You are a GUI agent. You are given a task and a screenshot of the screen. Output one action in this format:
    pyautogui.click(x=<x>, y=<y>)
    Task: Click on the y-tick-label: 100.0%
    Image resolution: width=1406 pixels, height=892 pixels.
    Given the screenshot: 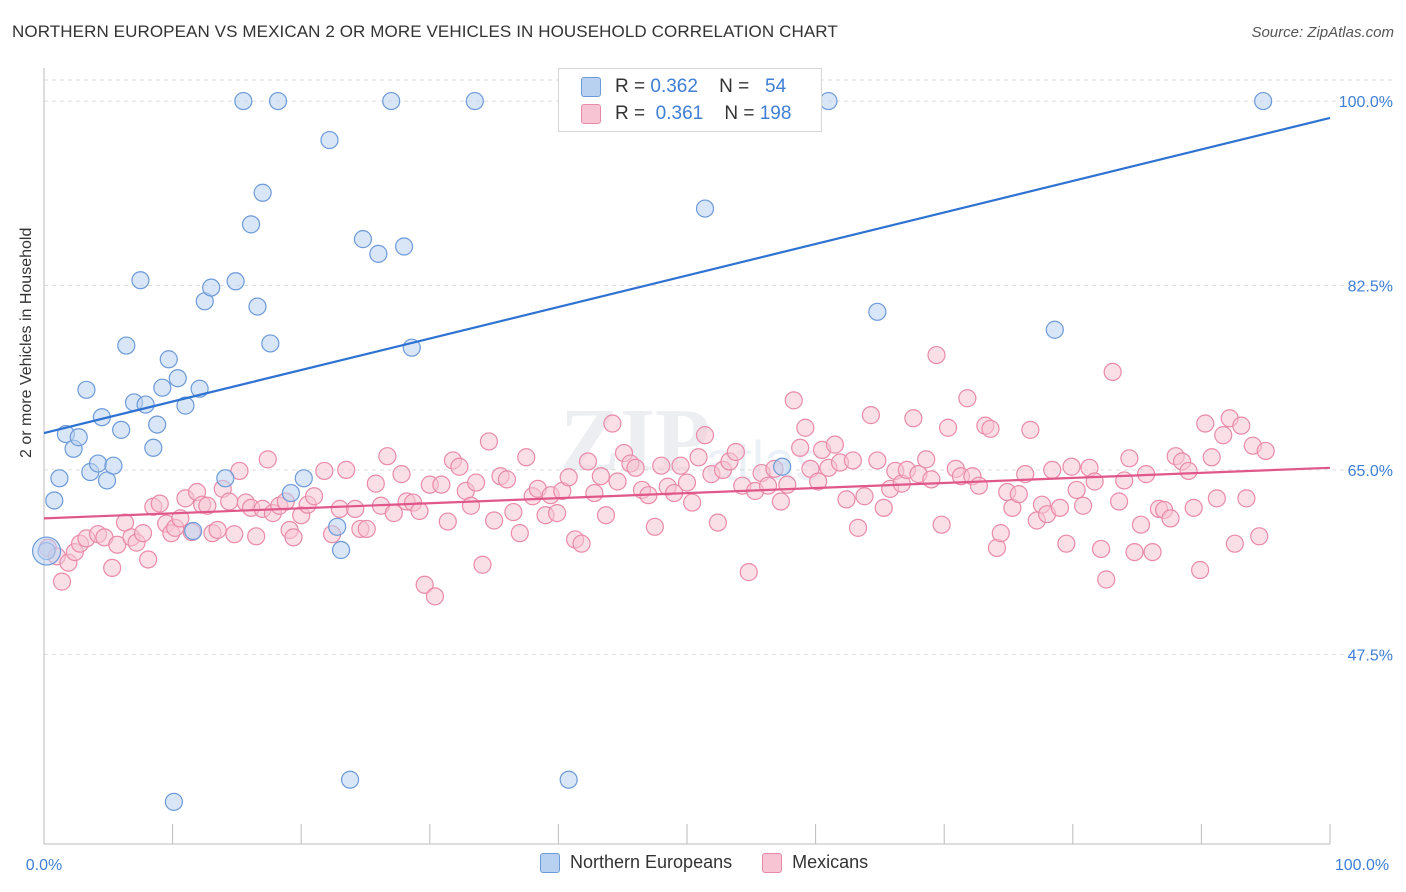 What is the action you would take?
    pyautogui.click(x=1366, y=102)
    